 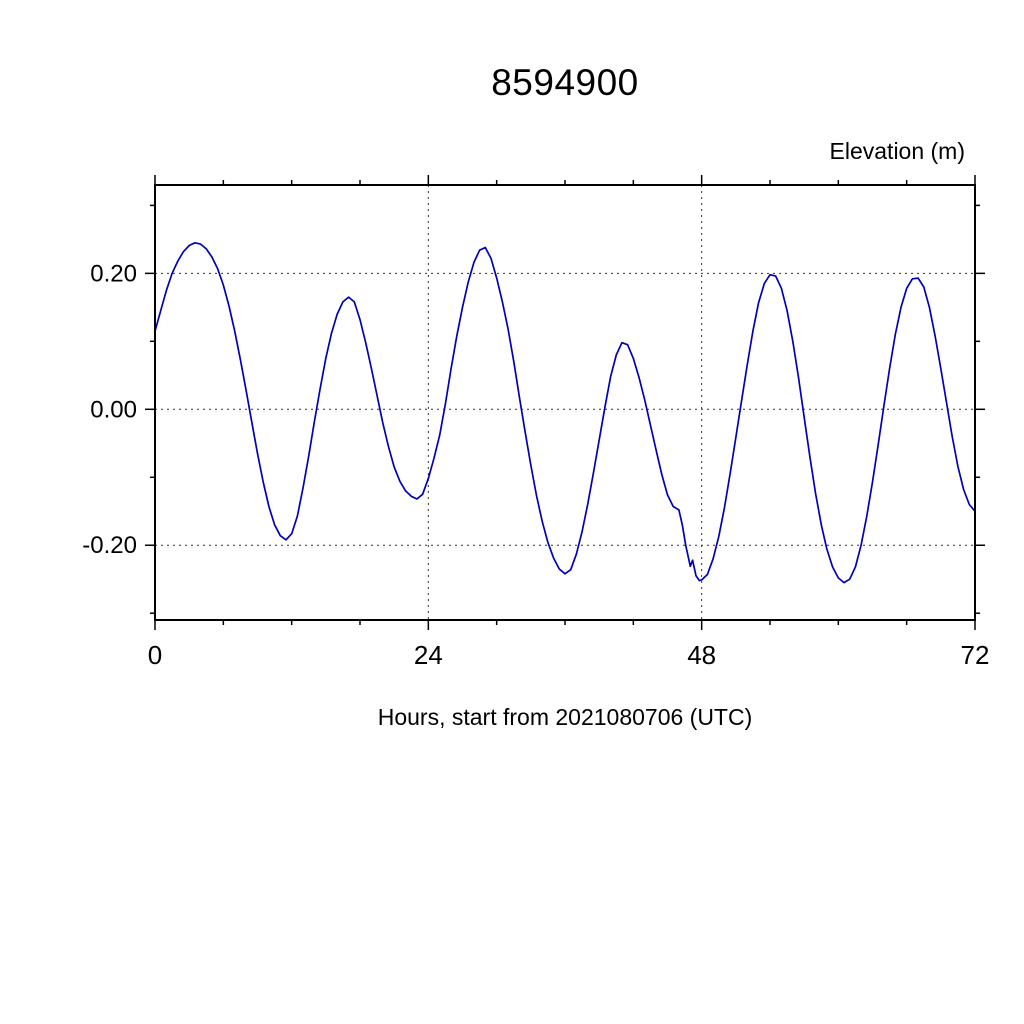 What do you see at coordinates (113, 273) in the screenshot?
I see `y-tick-label: 0.20` at bounding box center [113, 273].